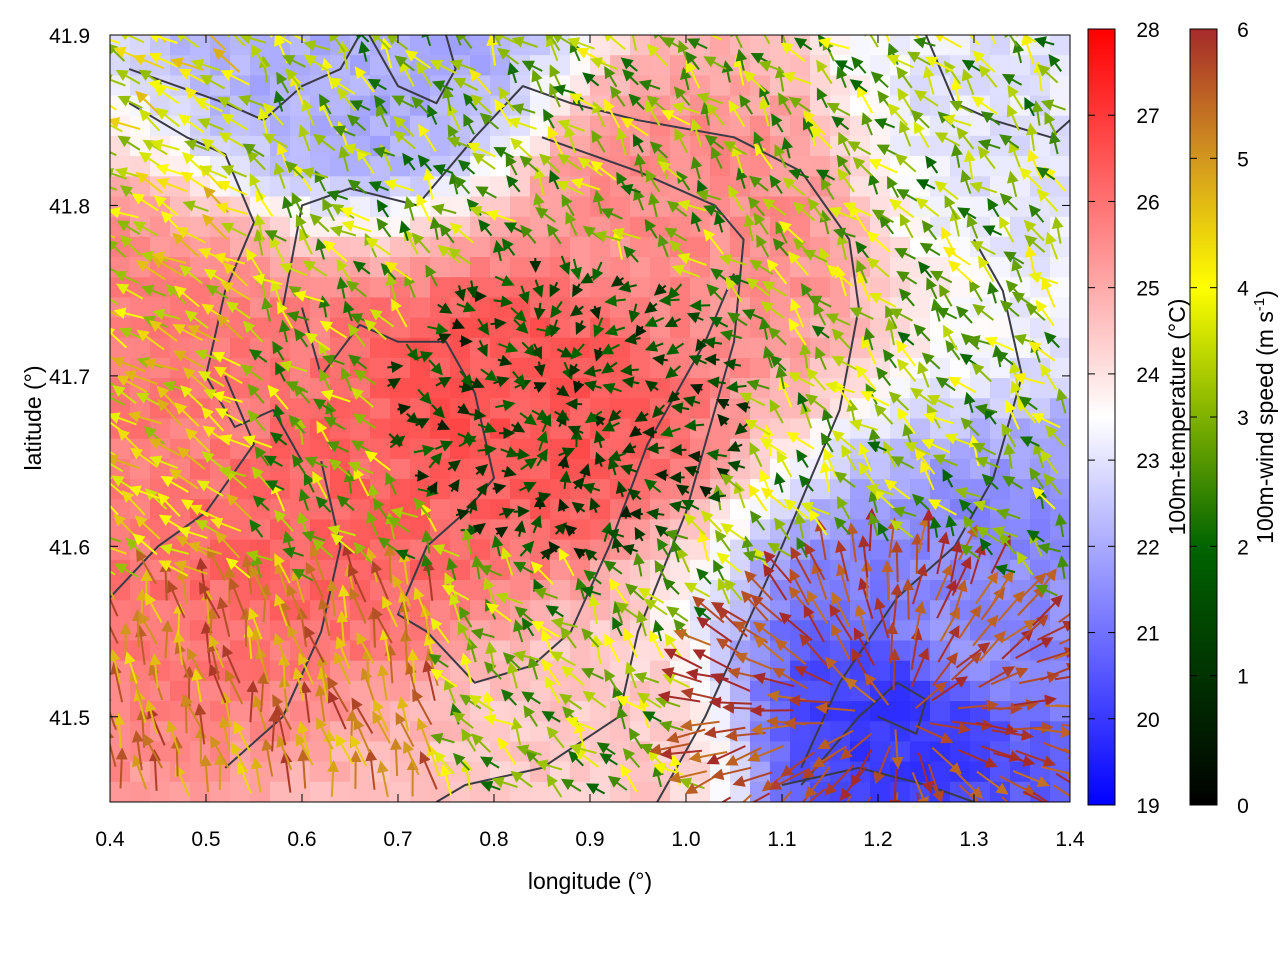 Image resolution: width=1280 pixels, height=965 pixels. Describe the element at coordinates (781, 839) in the screenshot. I see `x-tick-label: 1.1` at that location.